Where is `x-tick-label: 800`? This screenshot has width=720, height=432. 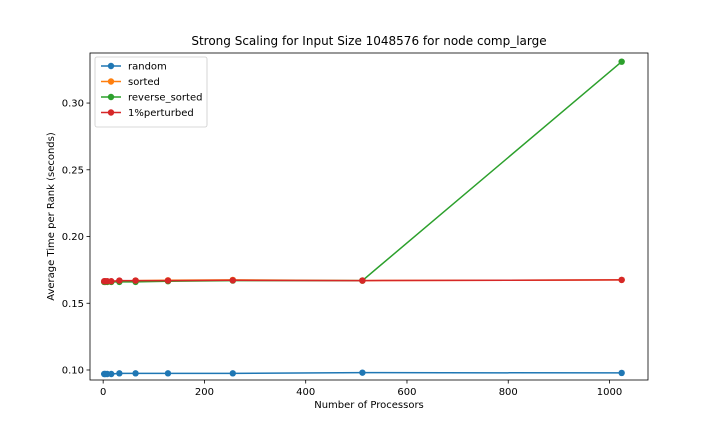
x-tick-label: 800 is located at coordinates (508, 392).